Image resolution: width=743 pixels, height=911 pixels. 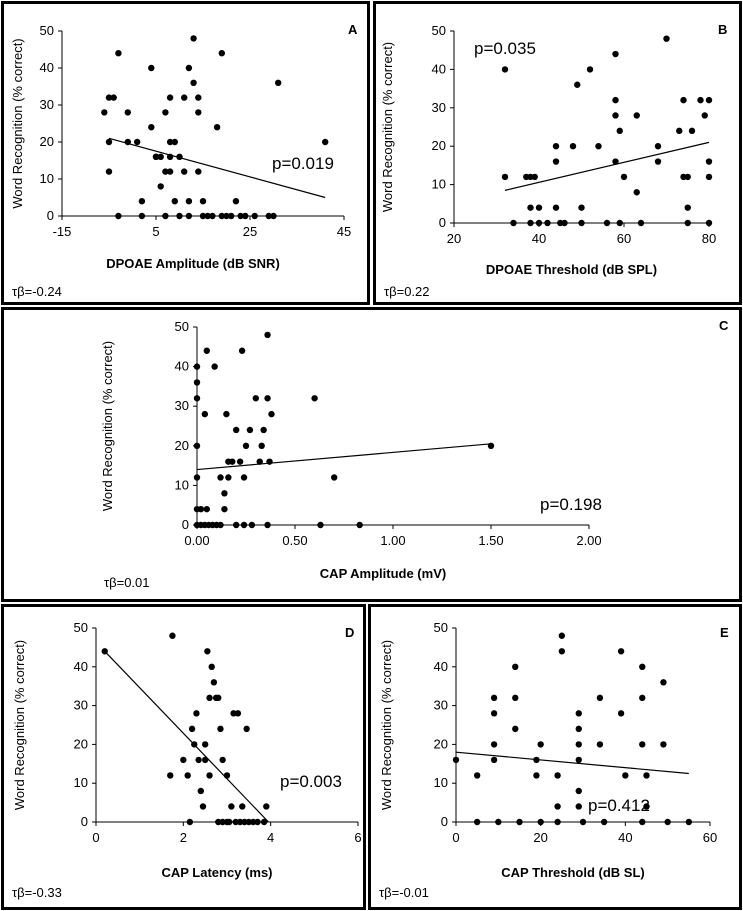 What do you see at coordinates (186, 736) in the screenshot?
I see `trend-line` at bounding box center [186, 736].